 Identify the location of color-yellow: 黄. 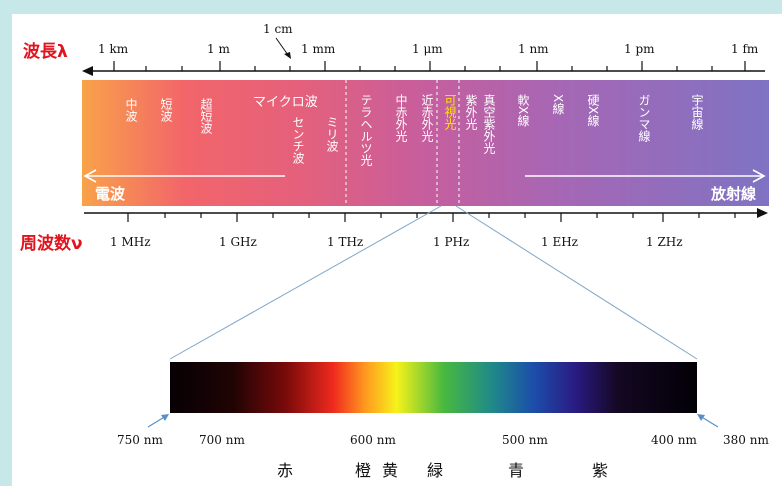
(390, 470).